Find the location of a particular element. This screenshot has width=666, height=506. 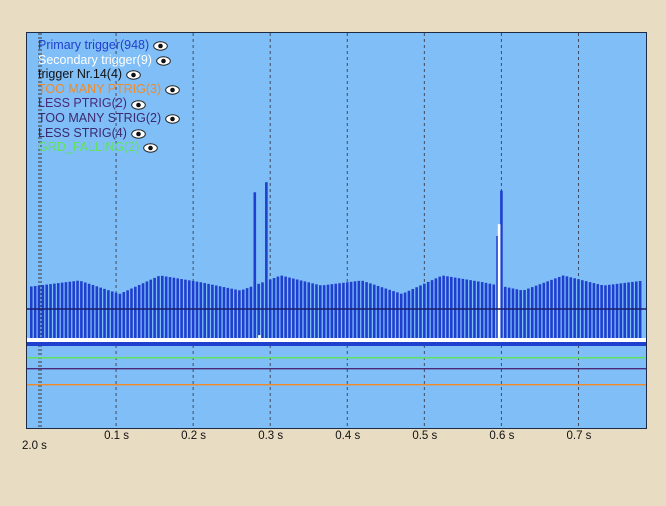

legend-item-label: GRD_FALLING(2) is located at coordinates (89, 147).